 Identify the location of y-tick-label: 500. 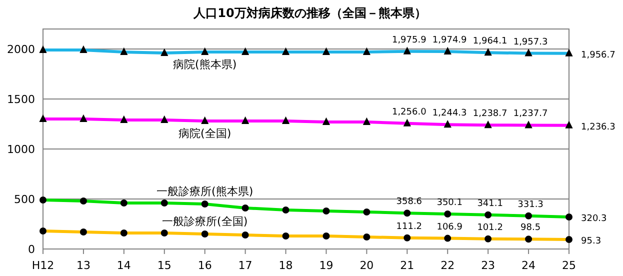
(24, 199).